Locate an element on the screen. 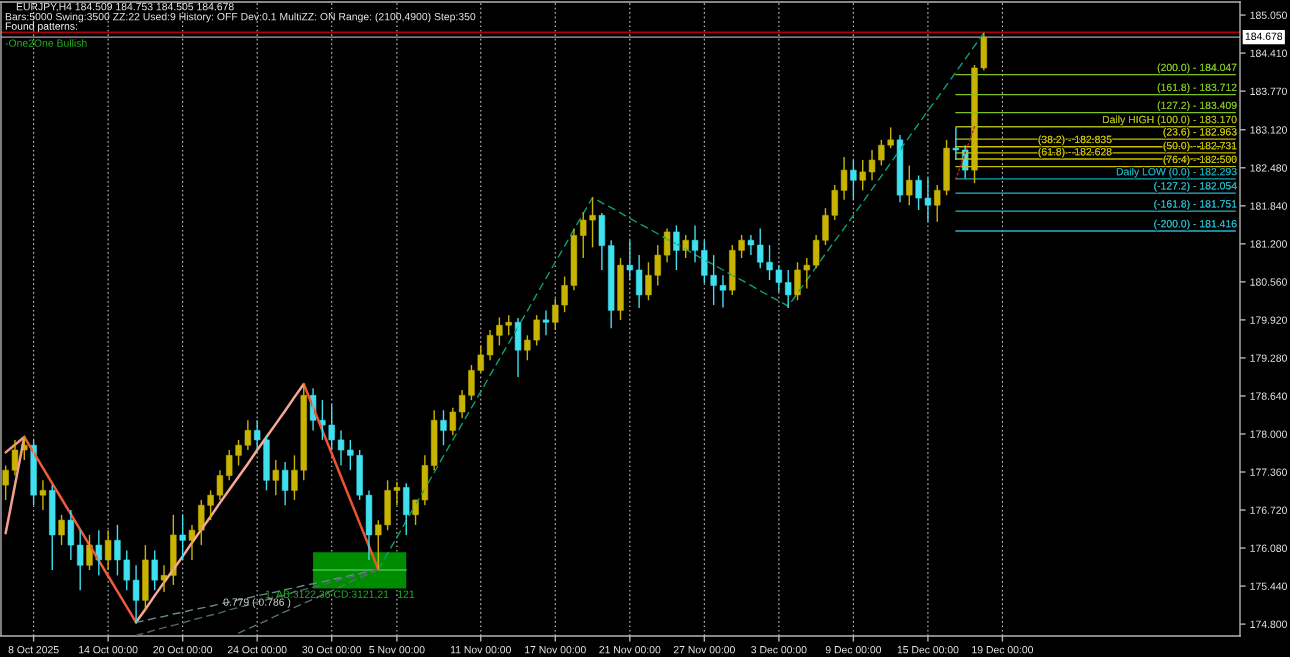 Image resolution: width=1290 pixels, height=657 pixels. y-tick-label: 174.800 is located at coordinates (1268, 624).